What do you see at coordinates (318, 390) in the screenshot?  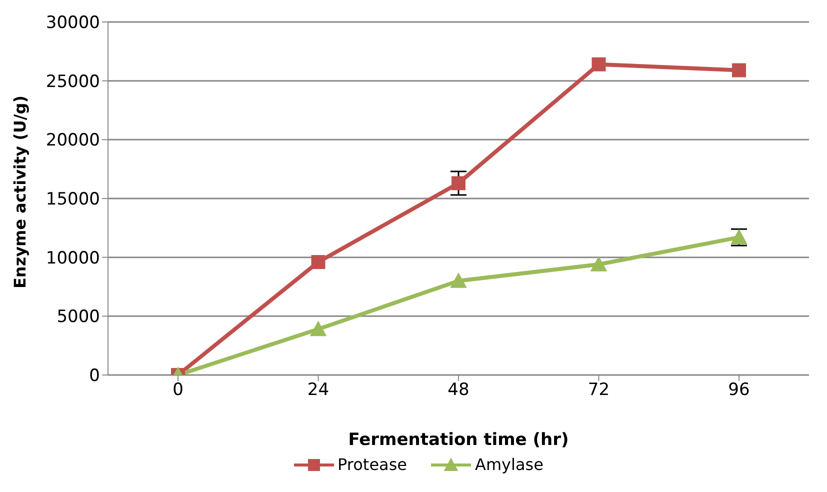 I see `x-tick-label: 24` at bounding box center [318, 390].